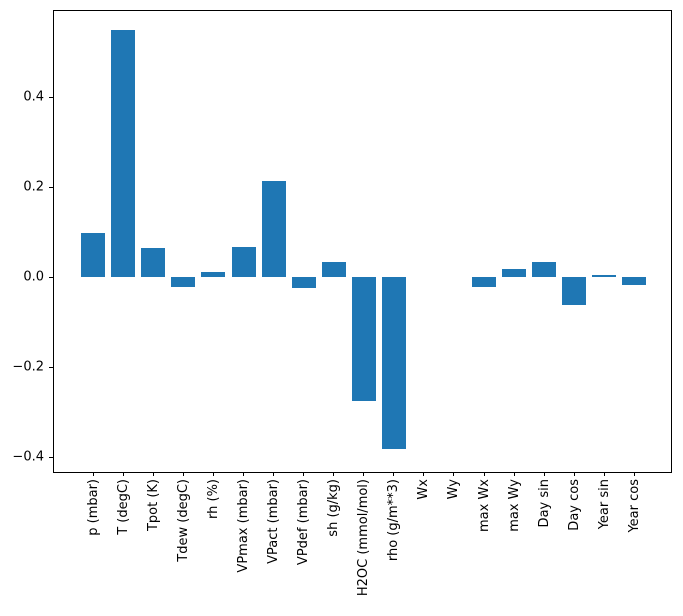  Describe the element at coordinates (123, 154) in the screenshot. I see `chart-bar-t-degc` at that location.